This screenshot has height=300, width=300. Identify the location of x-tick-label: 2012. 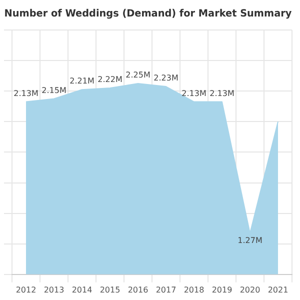
(26, 289).